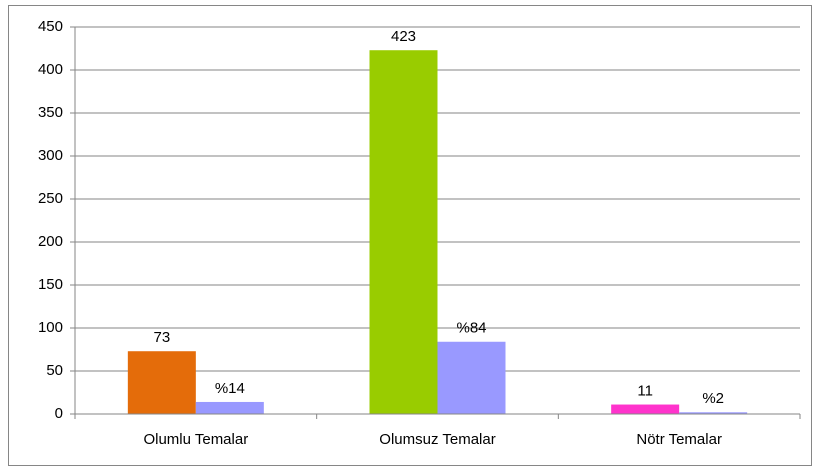 This screenshot has height=473, width=820. I want to click on x-tick-label: Nötr Temalar, so click(679, 439).